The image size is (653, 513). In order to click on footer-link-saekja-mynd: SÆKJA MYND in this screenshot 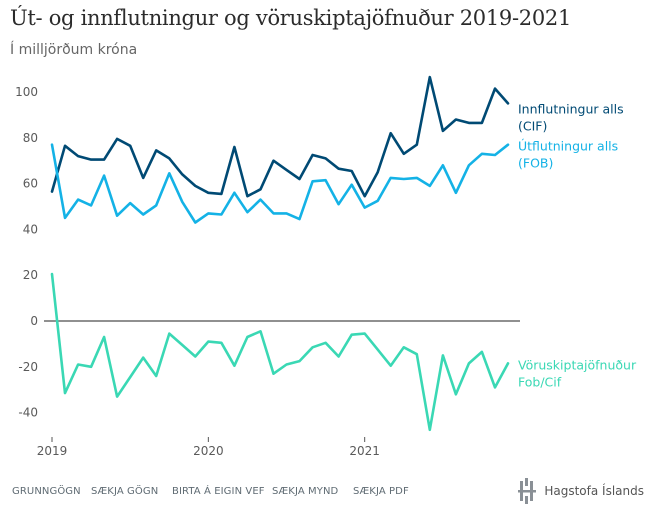, I will do `click(305, 491)`.